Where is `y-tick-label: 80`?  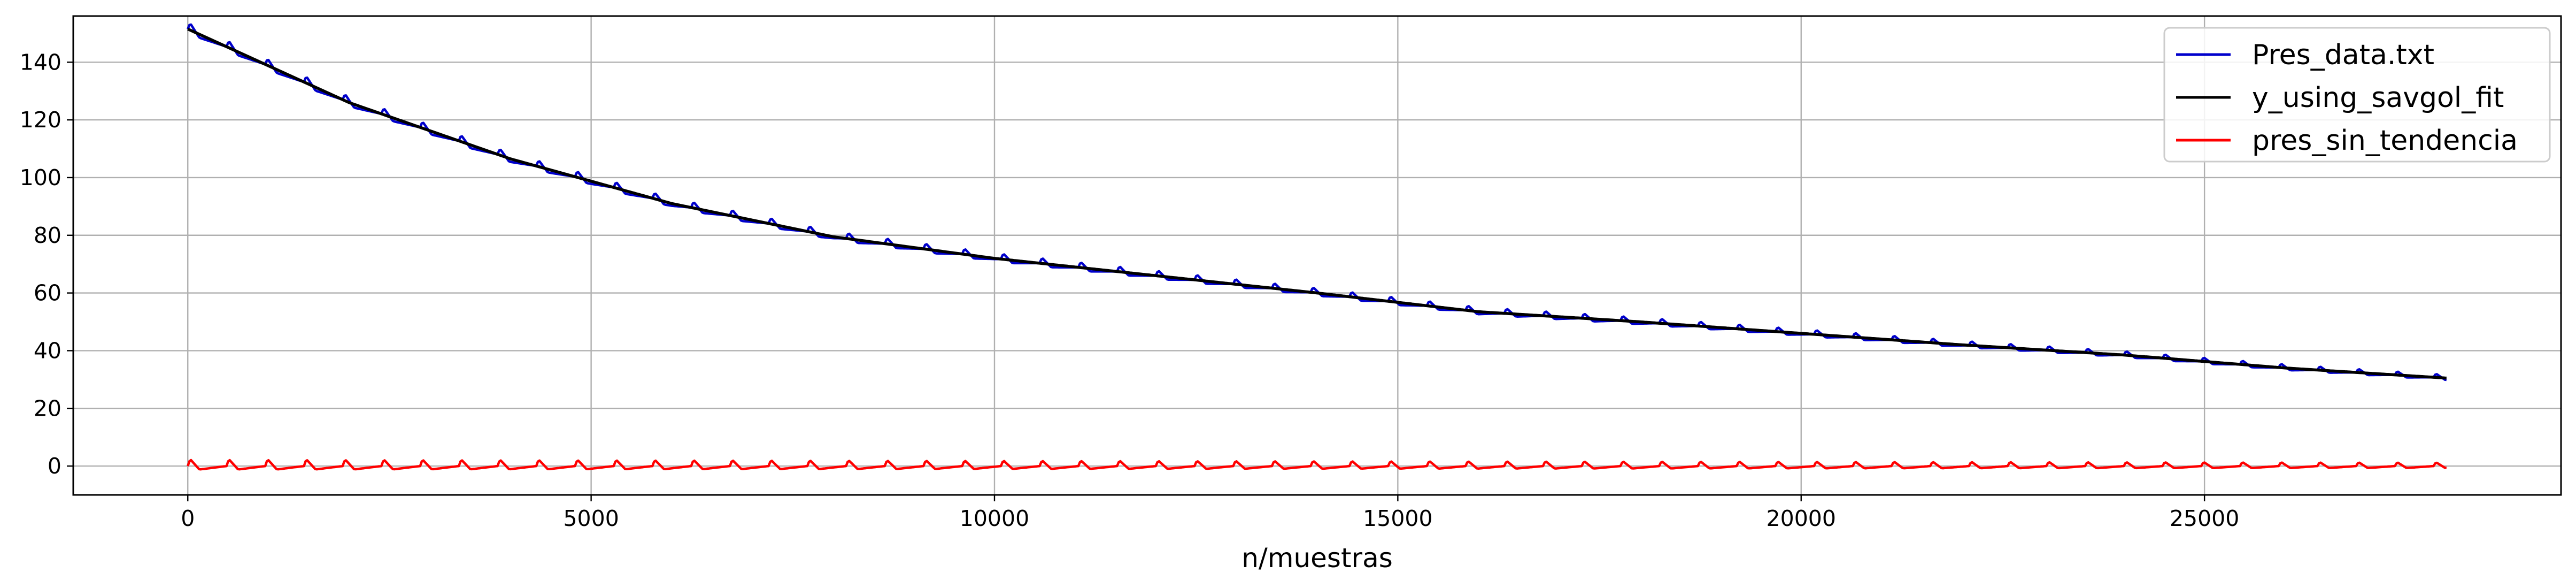 y-tick-label: 80 is located at coordinates (48, 235).